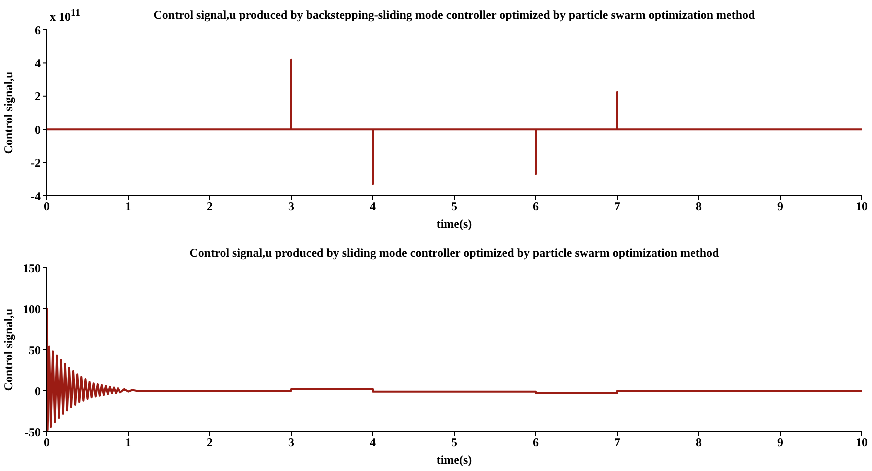 The width and height of the screenshot is (872, 471). I want to click on y-tick-label: 150, so click(32, 268).